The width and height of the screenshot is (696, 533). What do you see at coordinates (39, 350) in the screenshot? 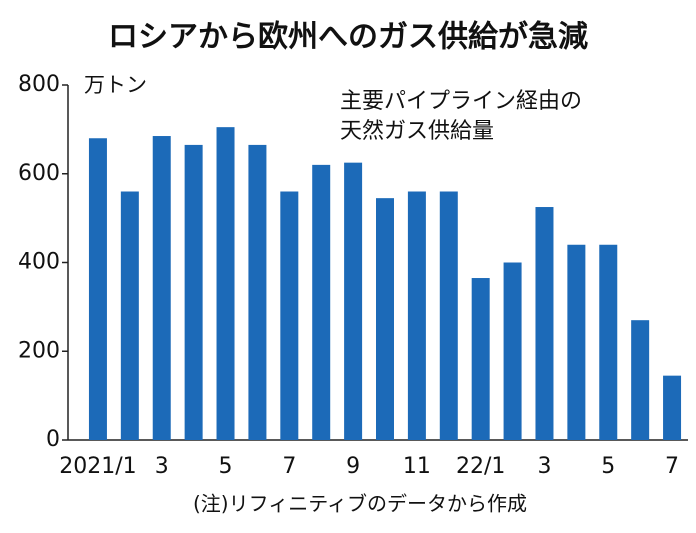
I see `y-tick-label: 200` at bounding box center [39, 350].